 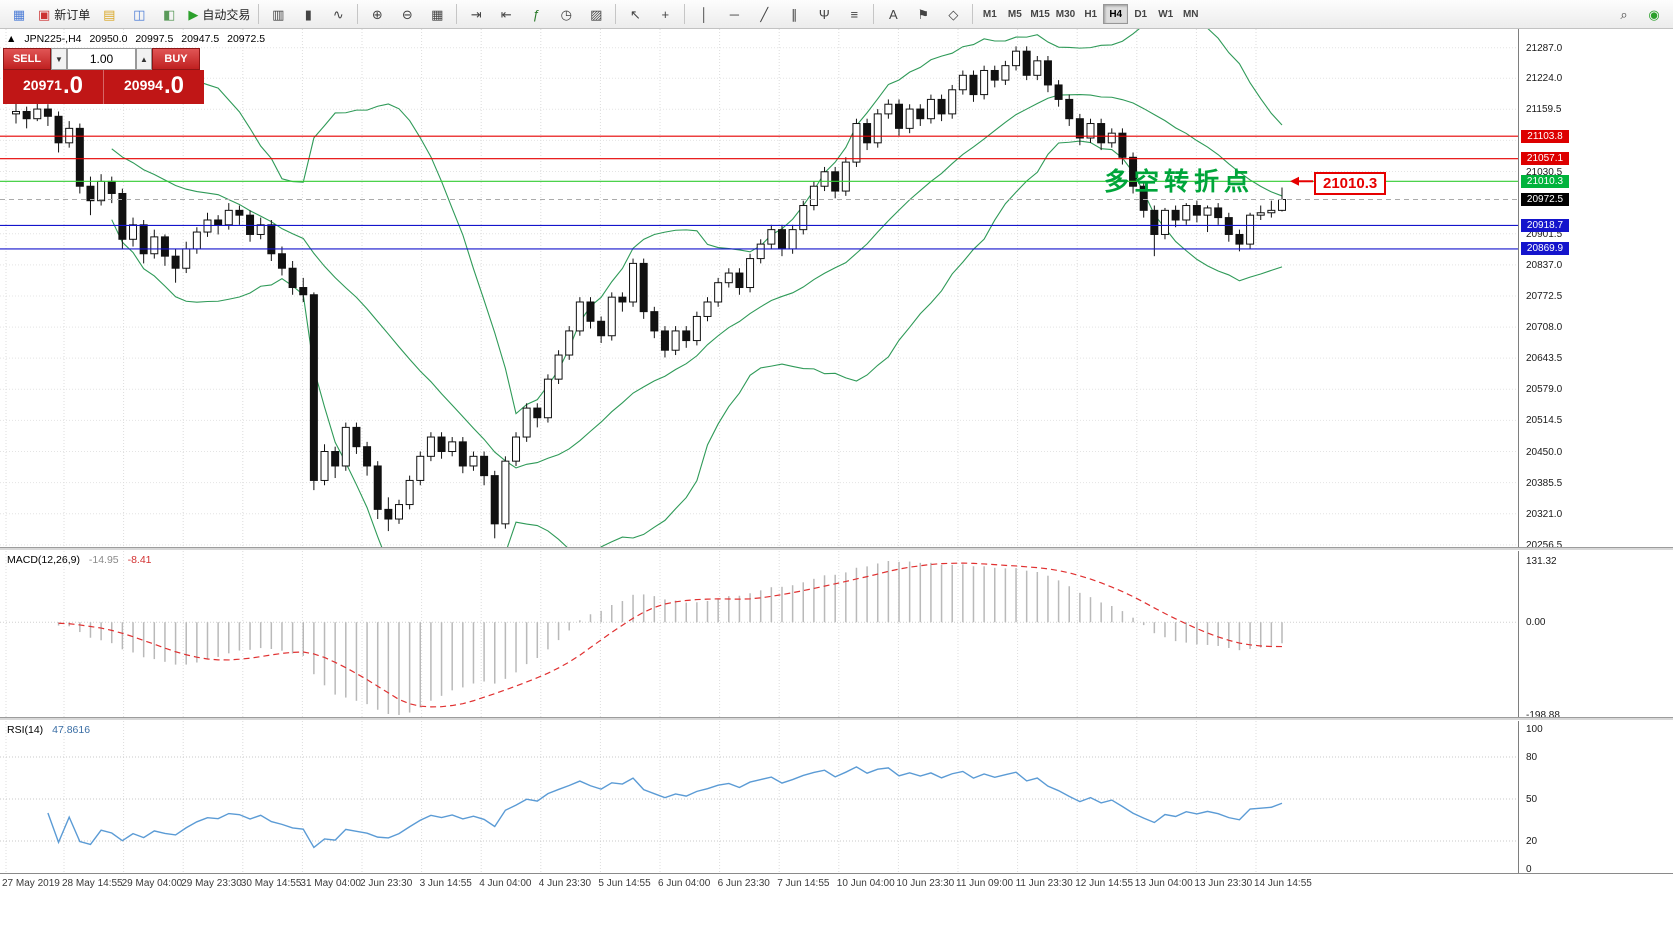 I want to click on sell-button: SELL, so click(x=27, y=59).